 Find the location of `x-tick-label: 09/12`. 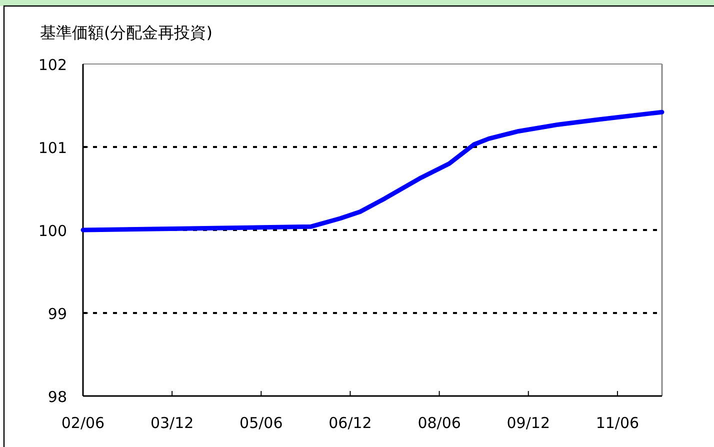

x-tick-label: 09/12 is located at coordinates (528, 423).